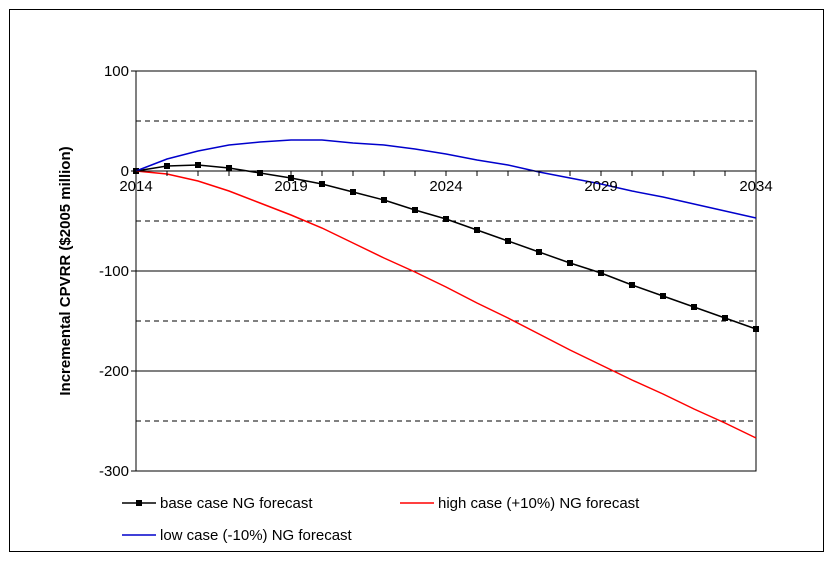 Image resolution: width=835 pixels, height=563 pixels. I want to click on x-tick-label: 2034, so click(755, 186).